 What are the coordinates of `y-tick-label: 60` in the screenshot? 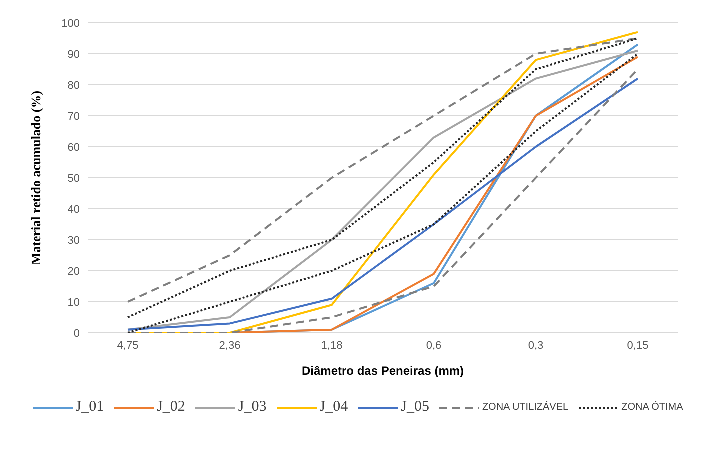 It's located at (74, 148).